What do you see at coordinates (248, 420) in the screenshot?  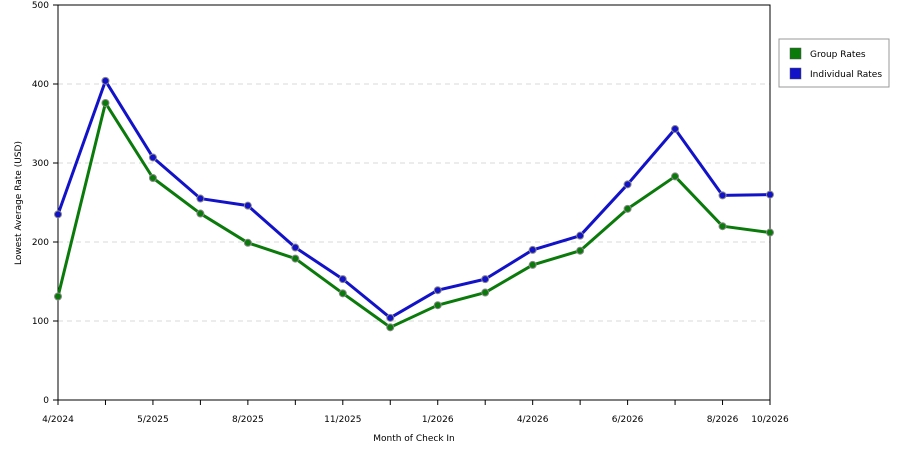 I see `x-tick-label: 8/2025` at bounding box center [248, 420].